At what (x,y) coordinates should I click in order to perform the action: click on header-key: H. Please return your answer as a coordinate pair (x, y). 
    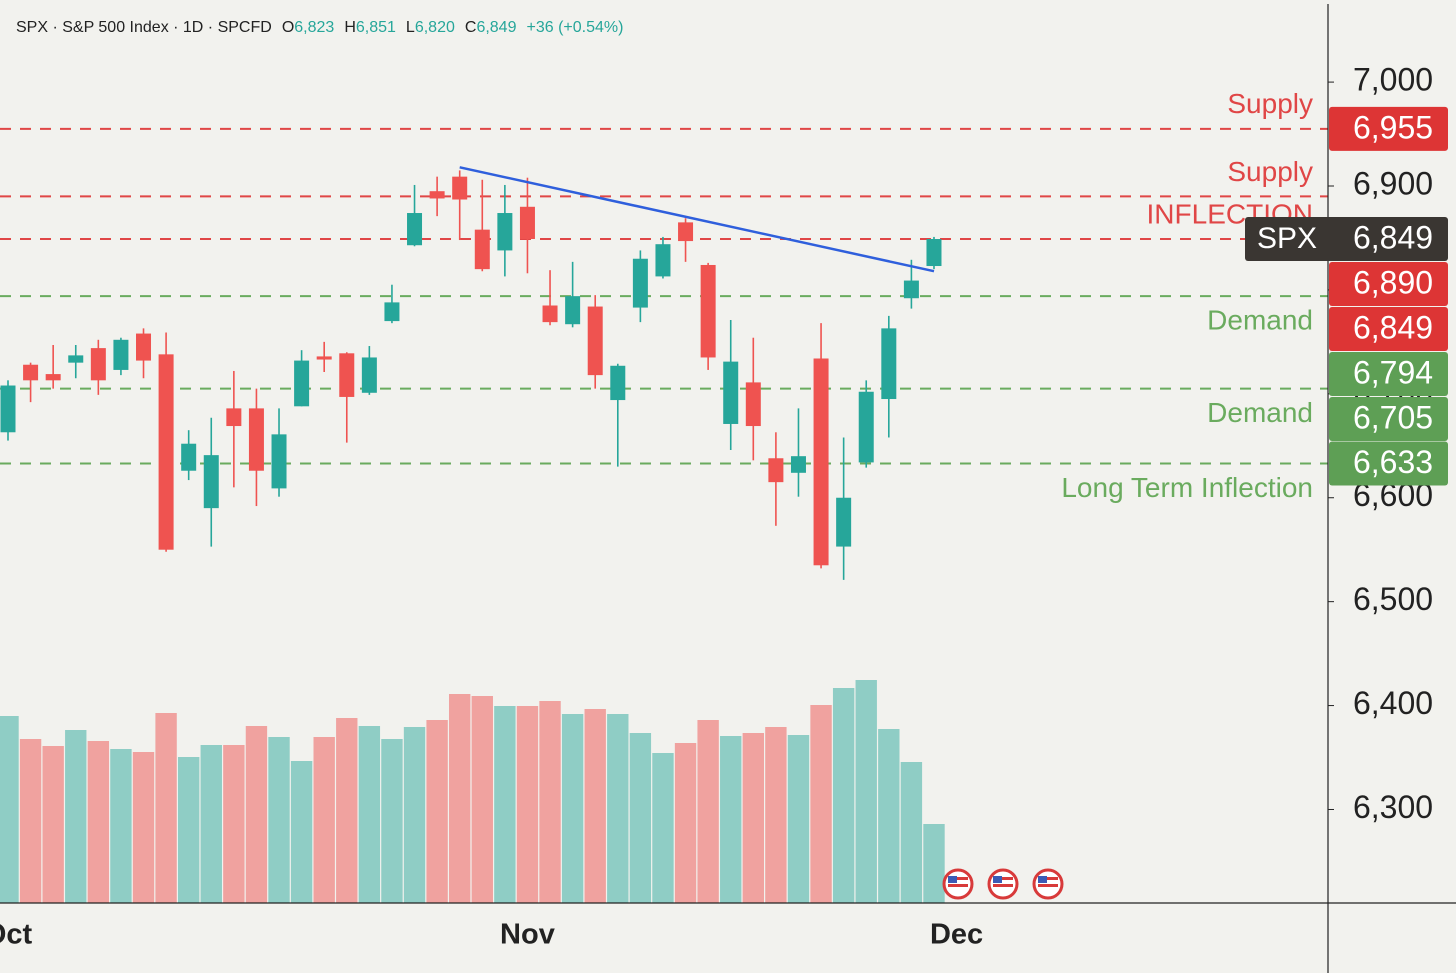
    Looking at the image, I should click on (350, 27).